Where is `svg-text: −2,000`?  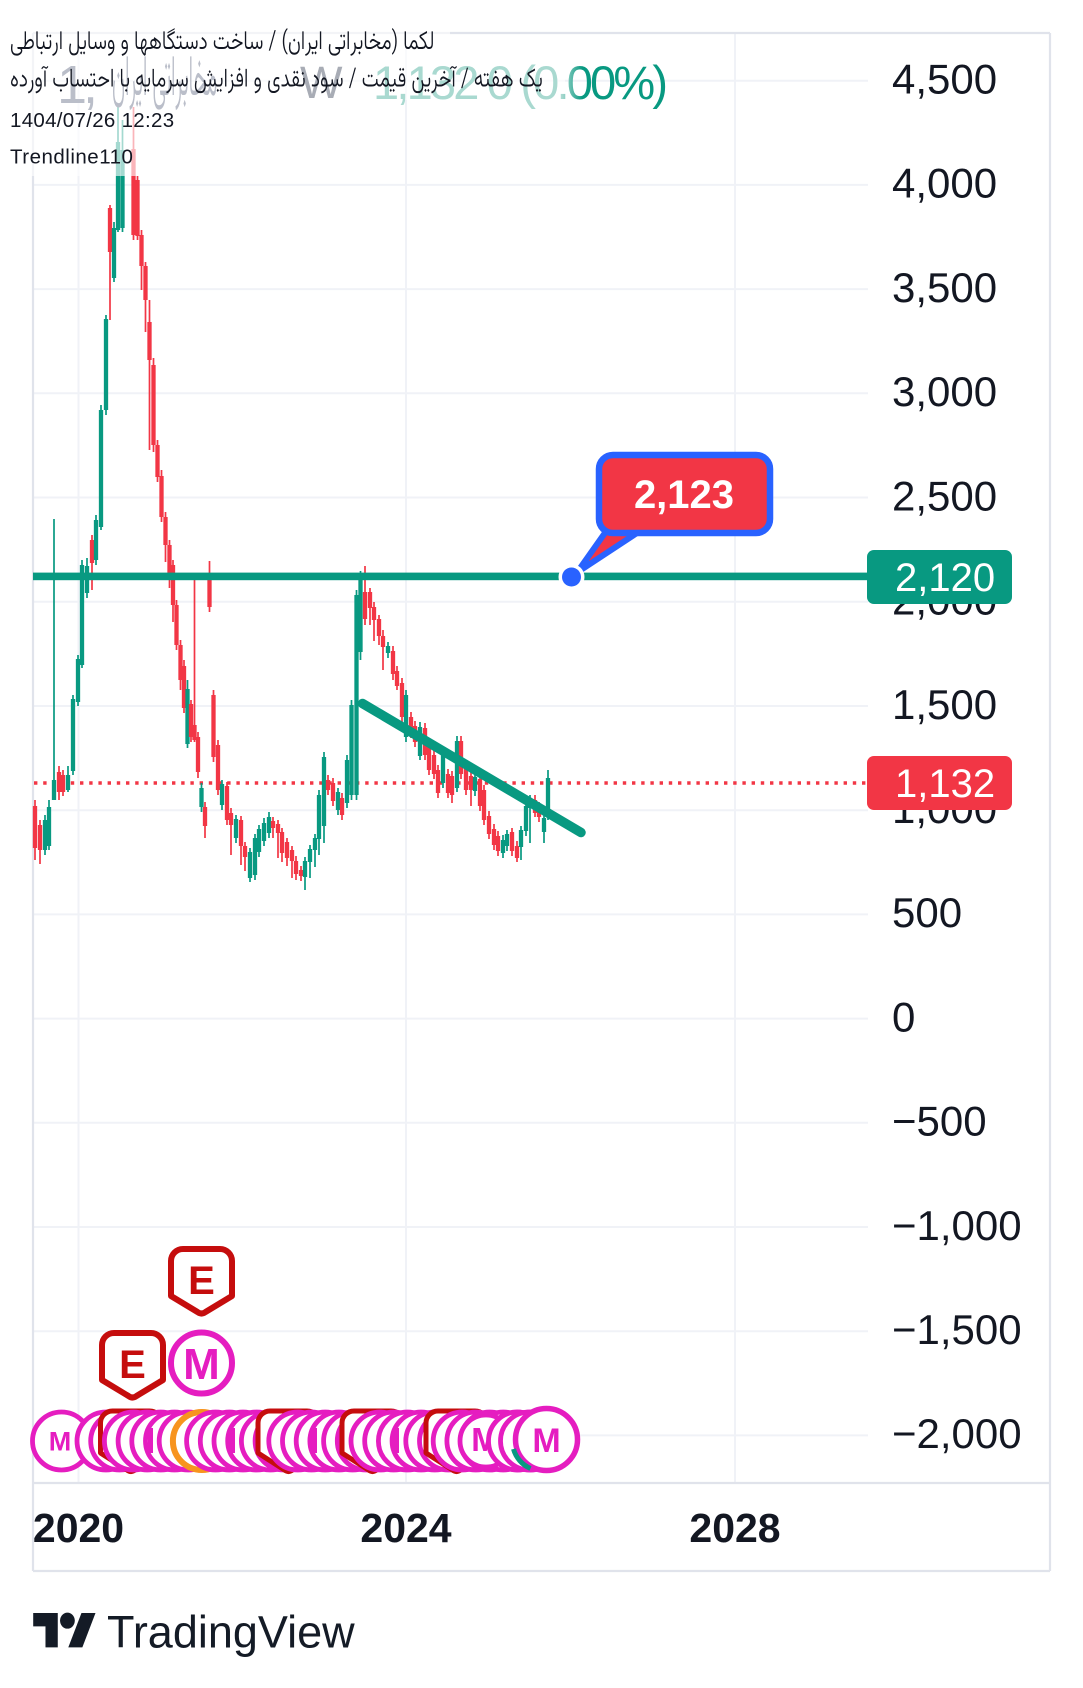
svg-text: −2,000 is located at coordinates (957, 1433).